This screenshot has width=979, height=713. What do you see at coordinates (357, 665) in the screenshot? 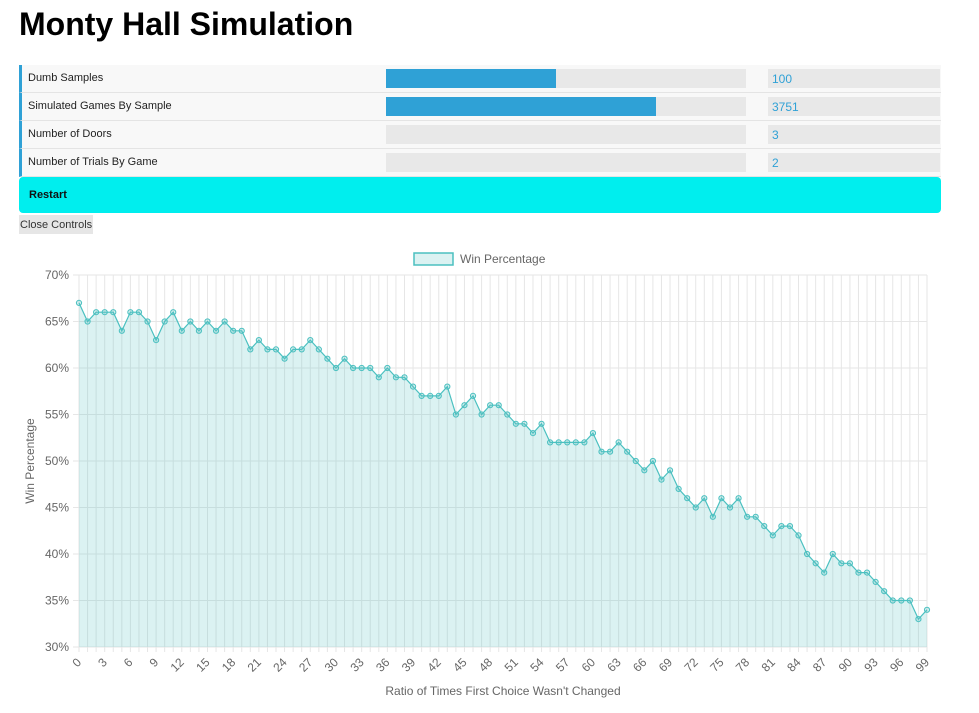
I see `x-tick-label: 33` at bounding box center [357, 665].